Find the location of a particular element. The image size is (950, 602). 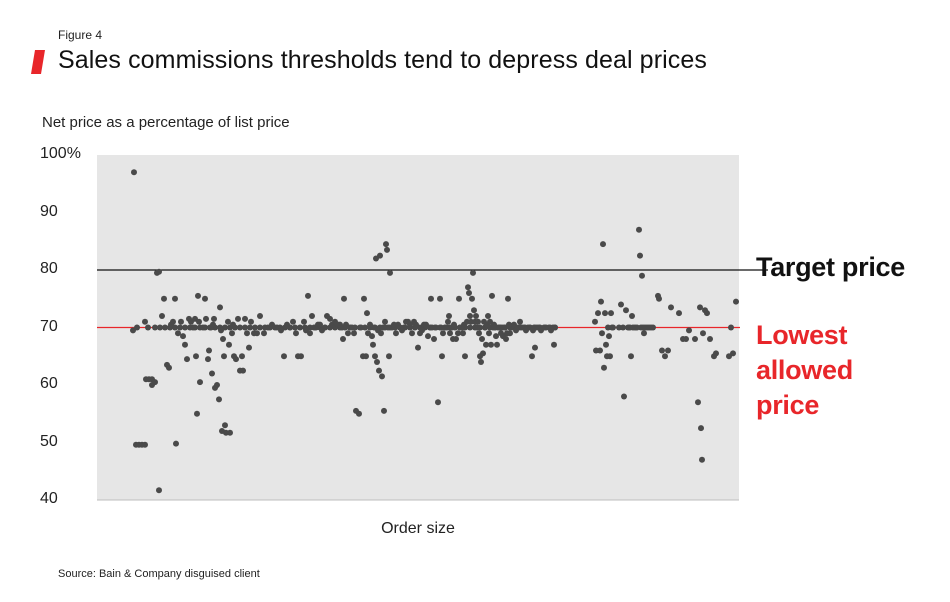

title-accent-mark is located at coordinates (38, 62).